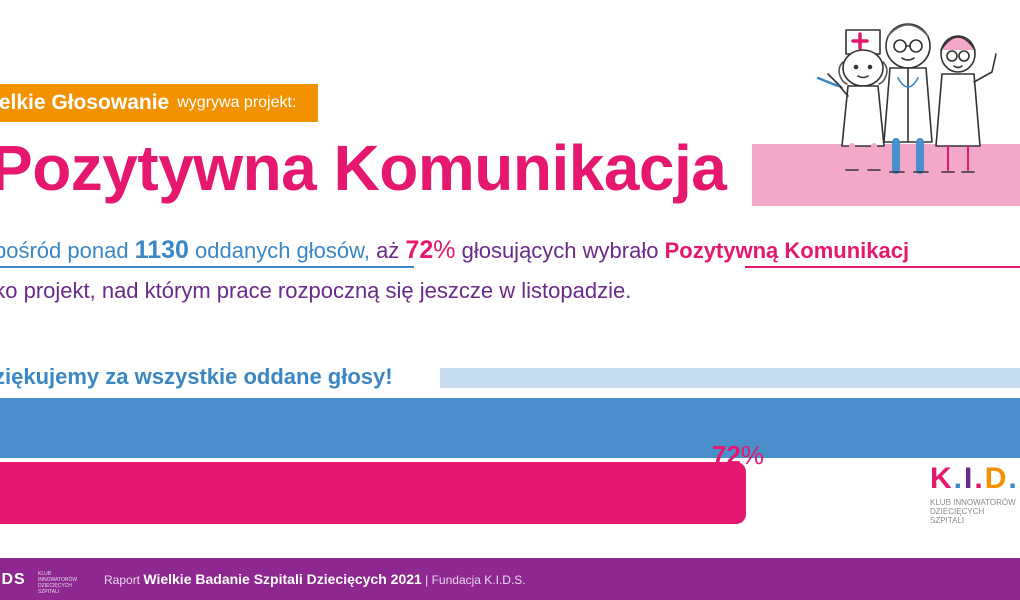 Image resolution: width=1020 pixels, height=600 pixels. What do you see at coordinates (67, 250) in the screenshot?
I see `sentence-prefix: pośród ponad` at bounding box center [67, 250].